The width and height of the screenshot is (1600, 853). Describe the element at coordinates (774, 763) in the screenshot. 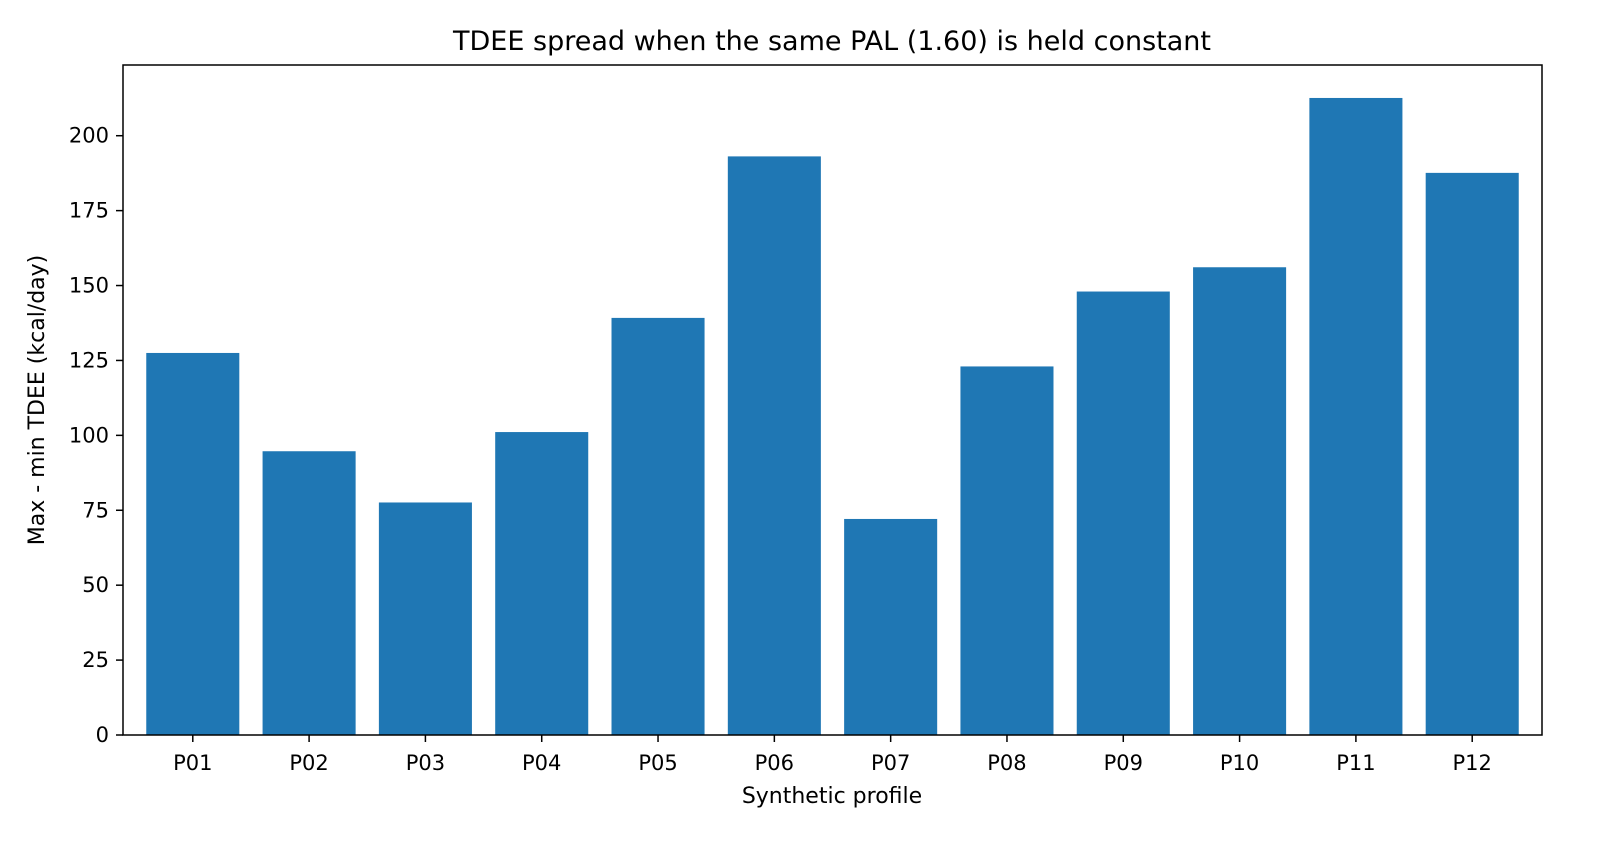

I see `x-tick-label: P06` at that location.